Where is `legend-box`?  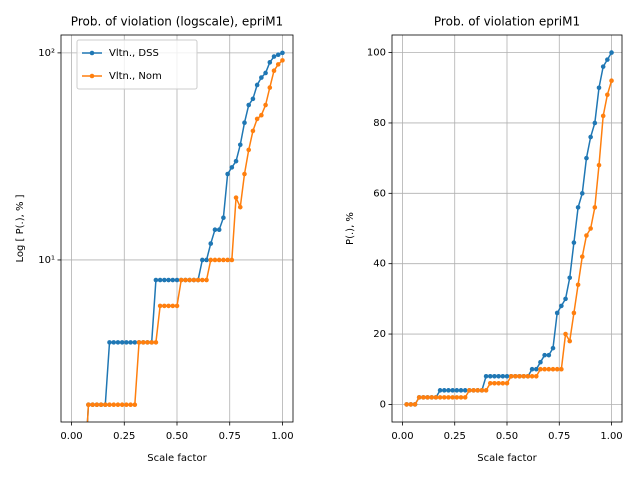 legend-box is located at coordinates (137, 64).